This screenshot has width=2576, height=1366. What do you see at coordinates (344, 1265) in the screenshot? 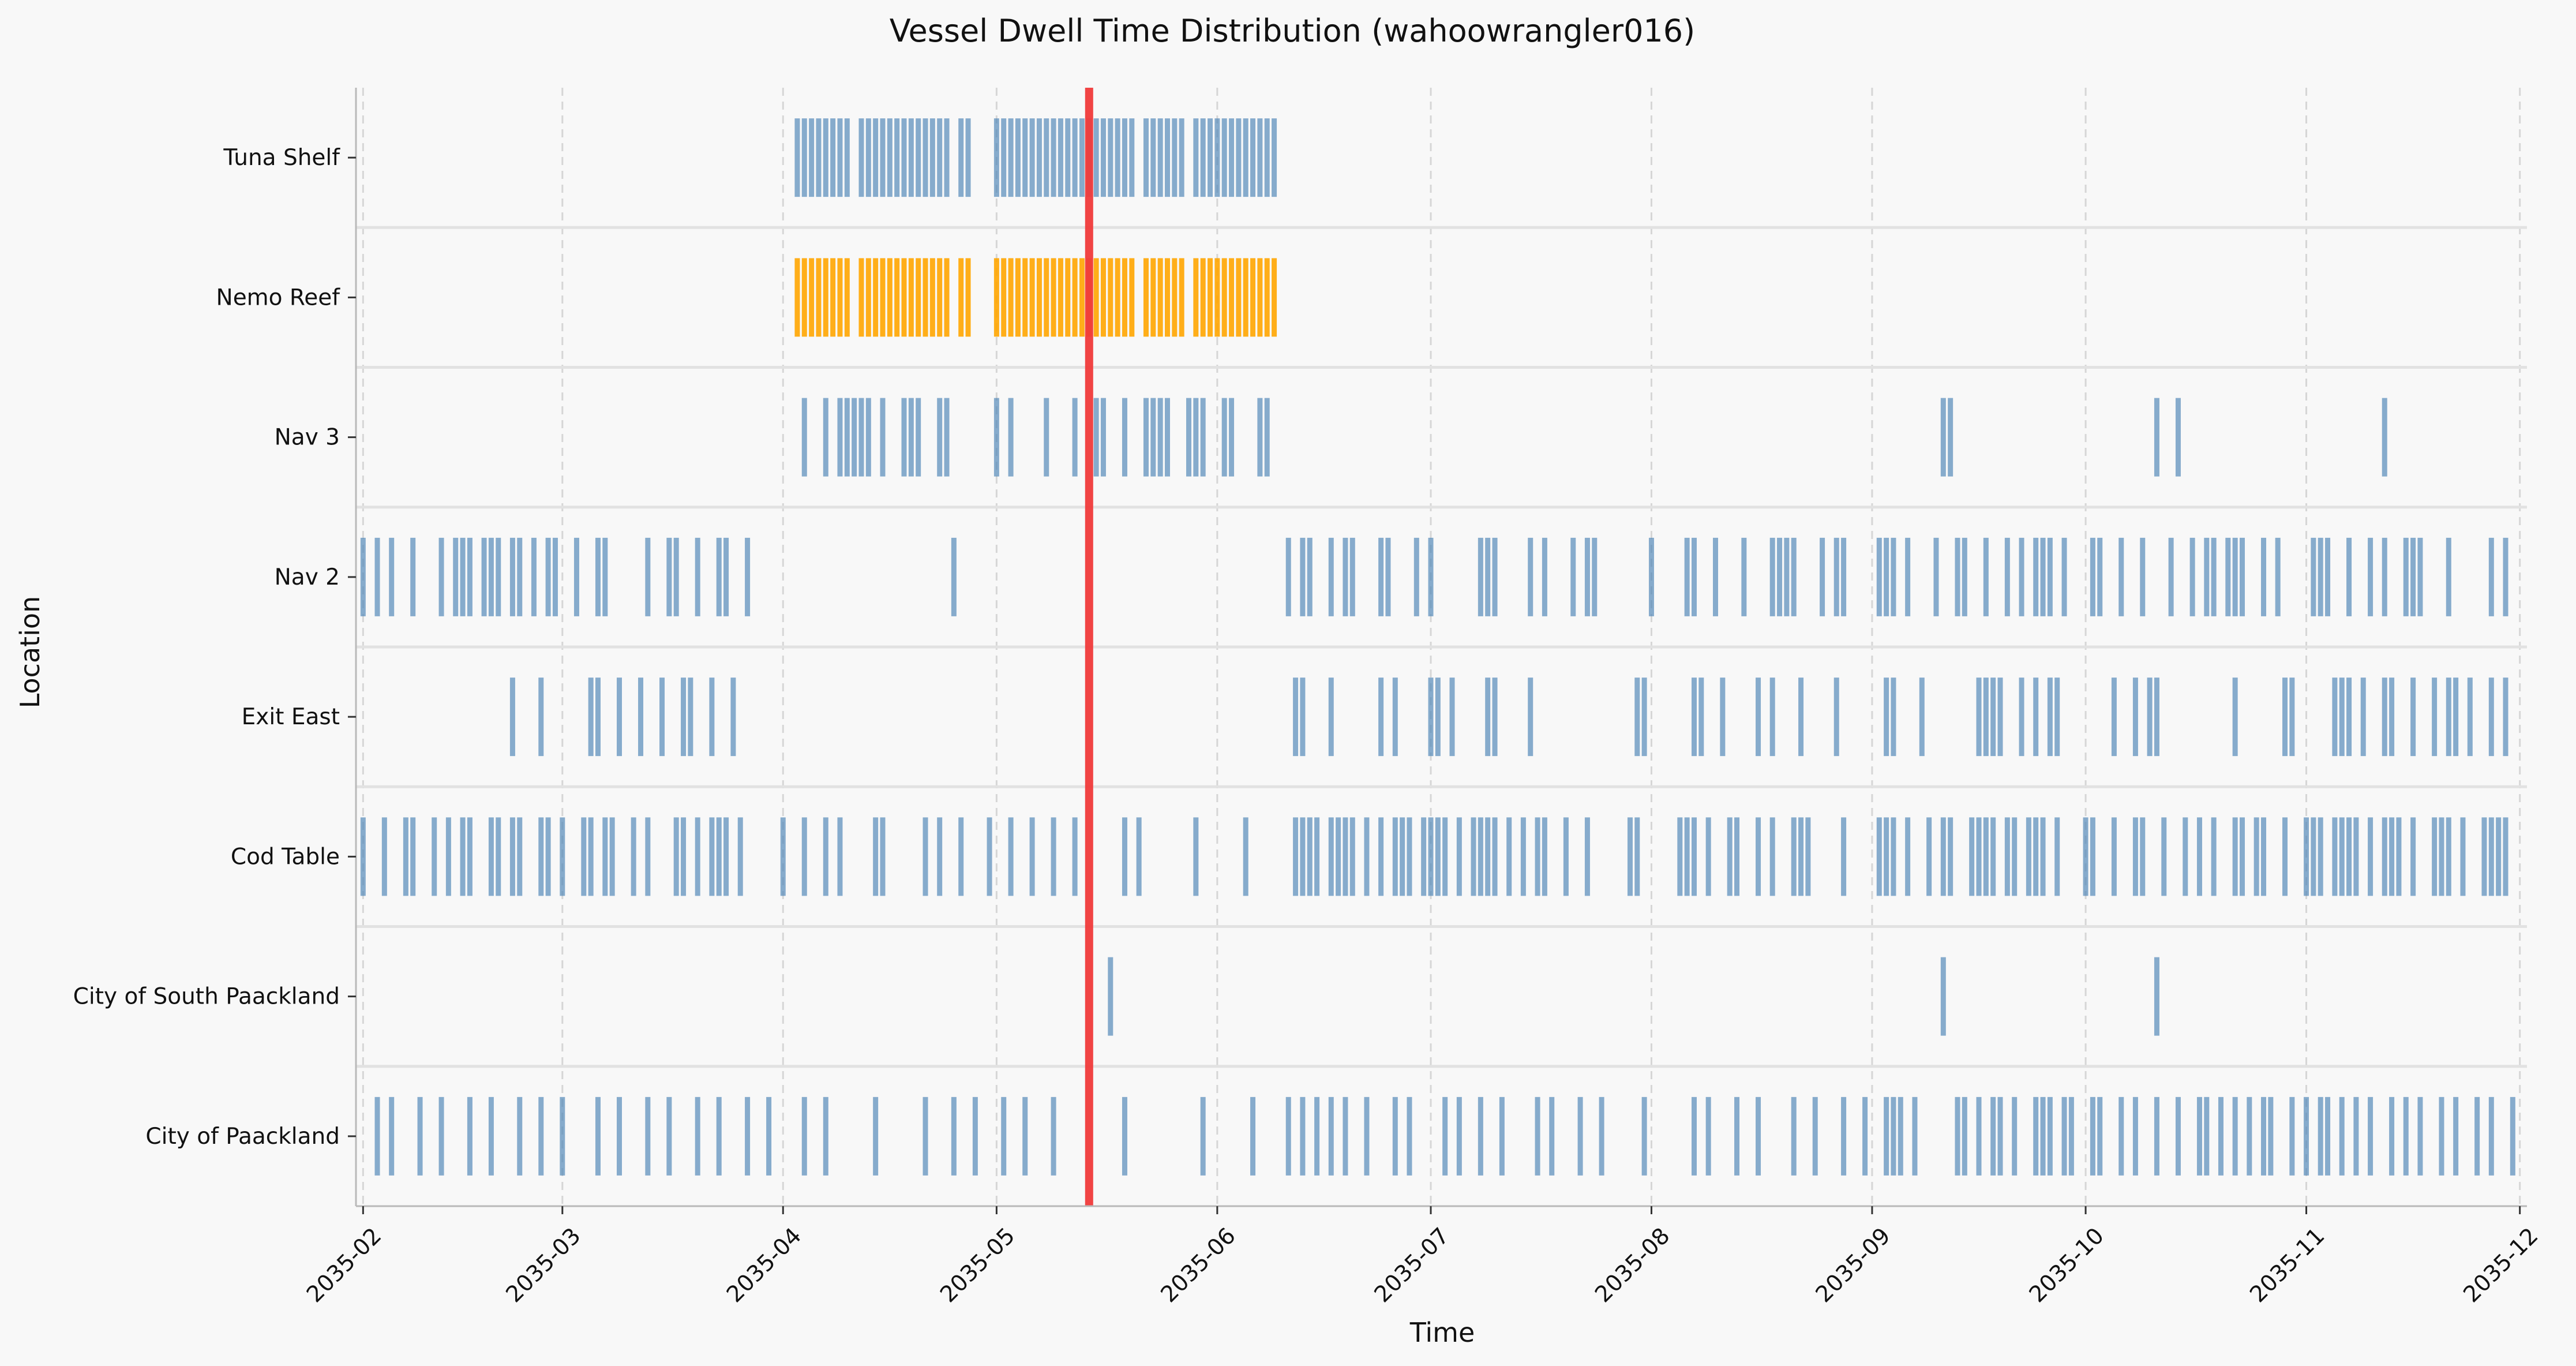
I see `x-tick-label-0: 2035-02` at bounding box center [344, 1265].